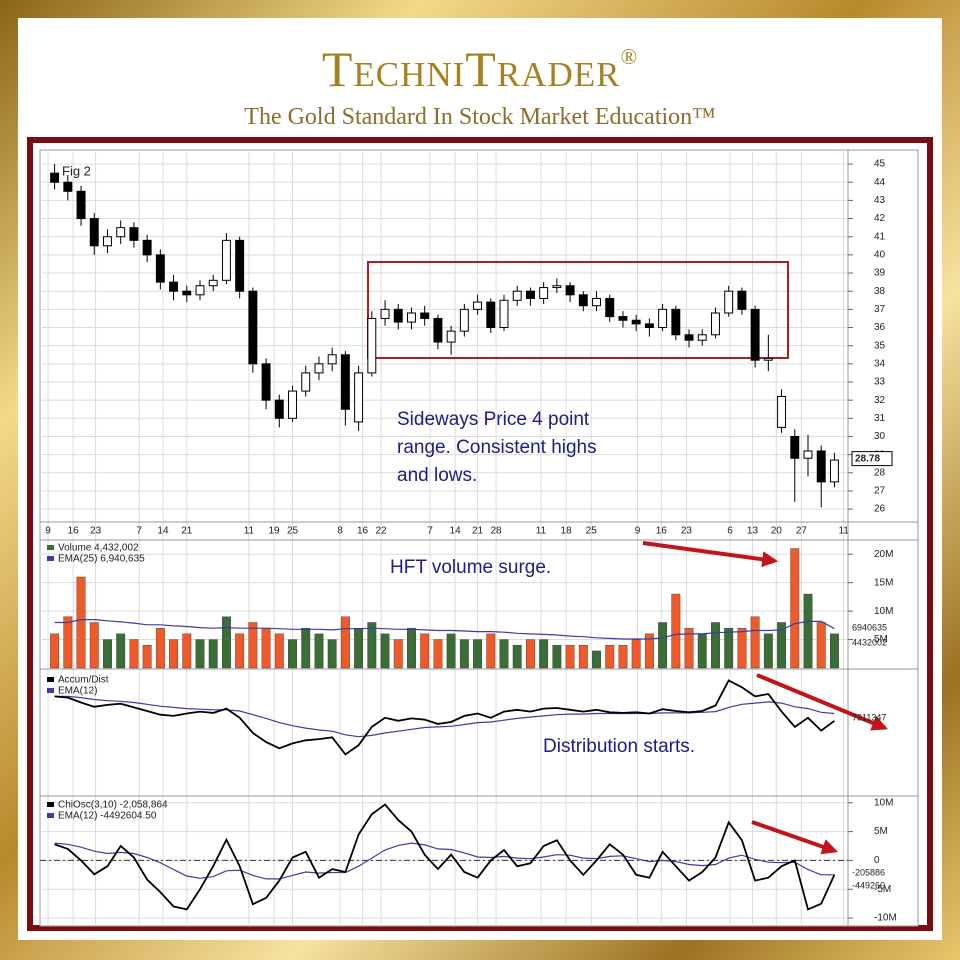  I want to click on y-tick-label: -10M, so click(885, 918).